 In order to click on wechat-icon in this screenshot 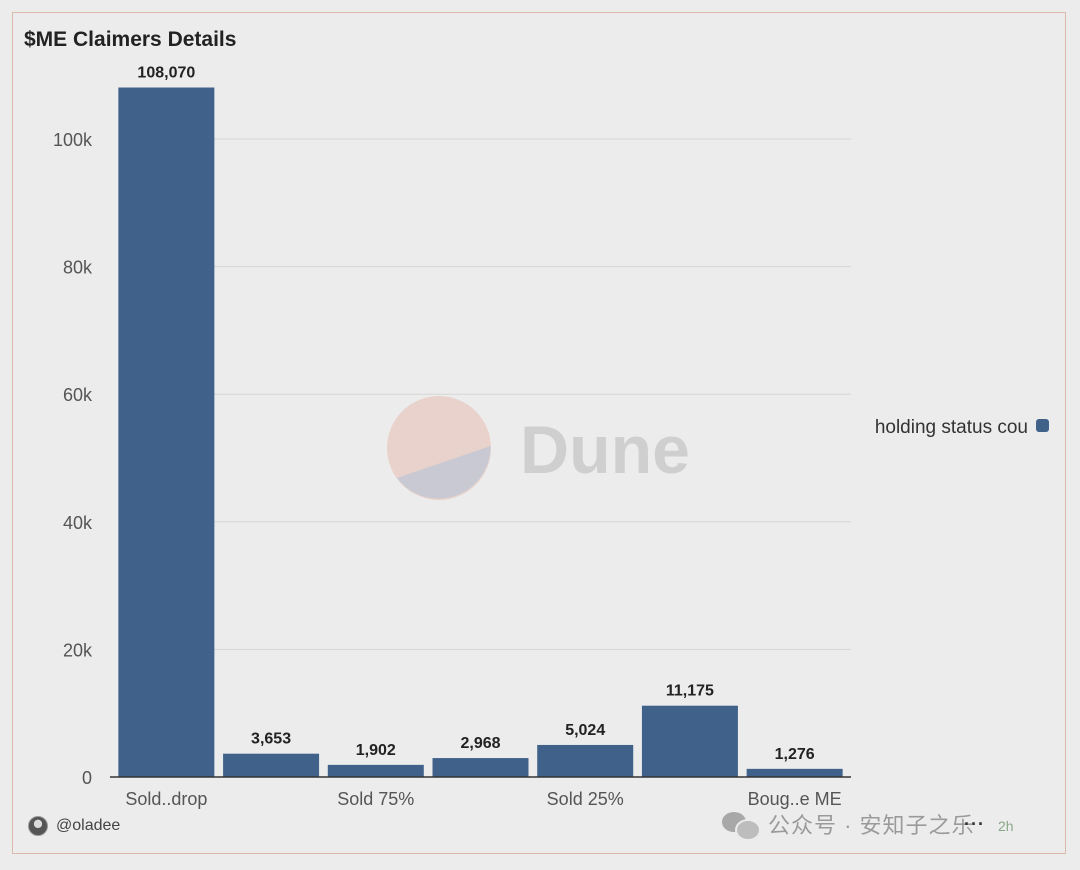, I will do `click(741, 825)`.